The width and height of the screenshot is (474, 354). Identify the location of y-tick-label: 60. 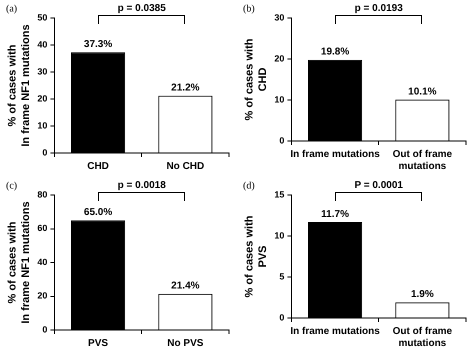
(42, 228).